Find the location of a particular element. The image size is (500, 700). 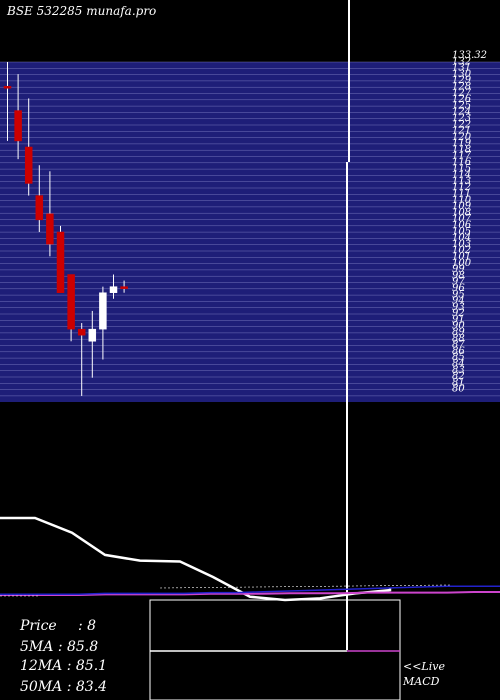

price-scale-label: 91 is located at coordinates (458, 319).